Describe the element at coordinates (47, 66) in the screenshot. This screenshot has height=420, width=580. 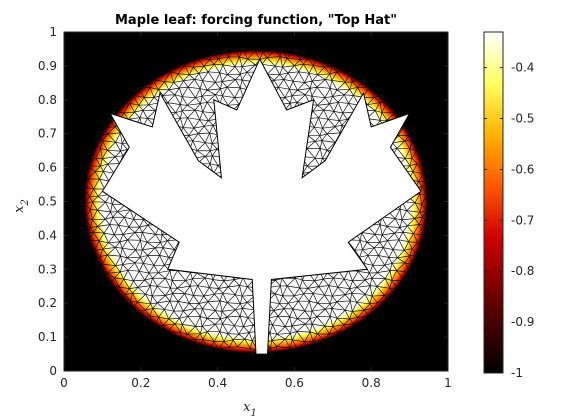
I see `y-tick-label: 0.9` at that location.